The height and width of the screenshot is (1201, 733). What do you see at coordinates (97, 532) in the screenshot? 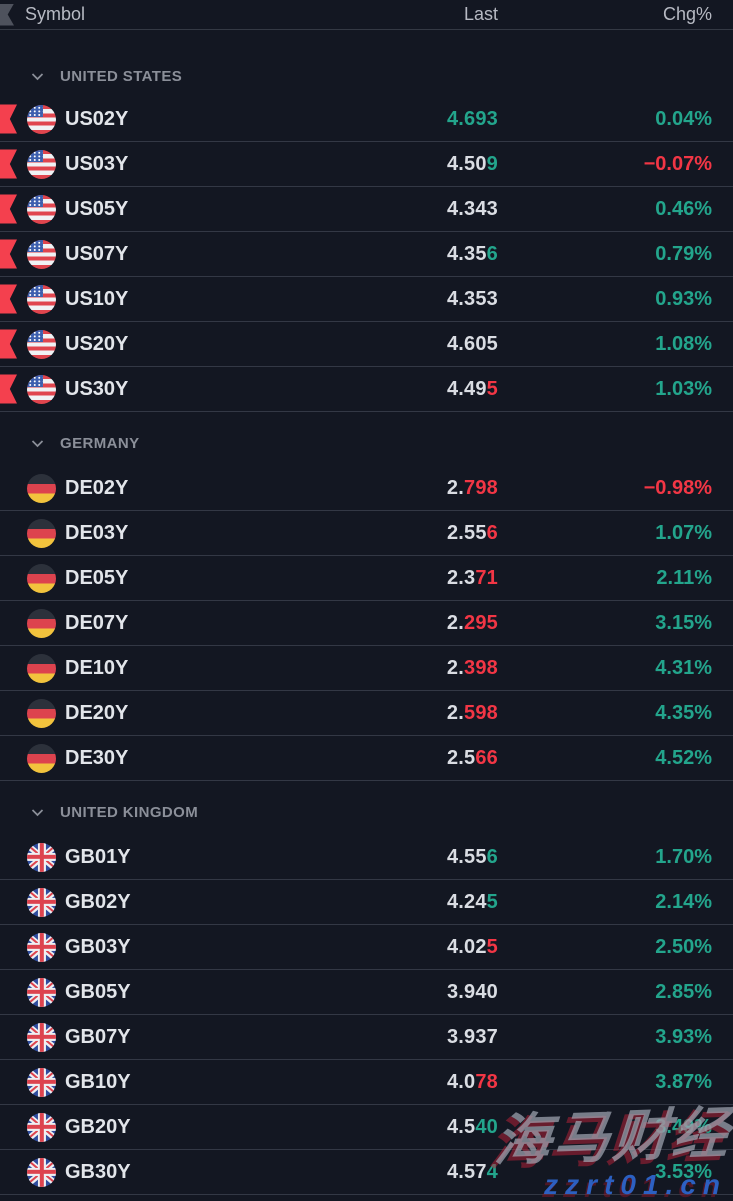
I see `symbol-label: DE03Y` at bounding box center [97, 532].